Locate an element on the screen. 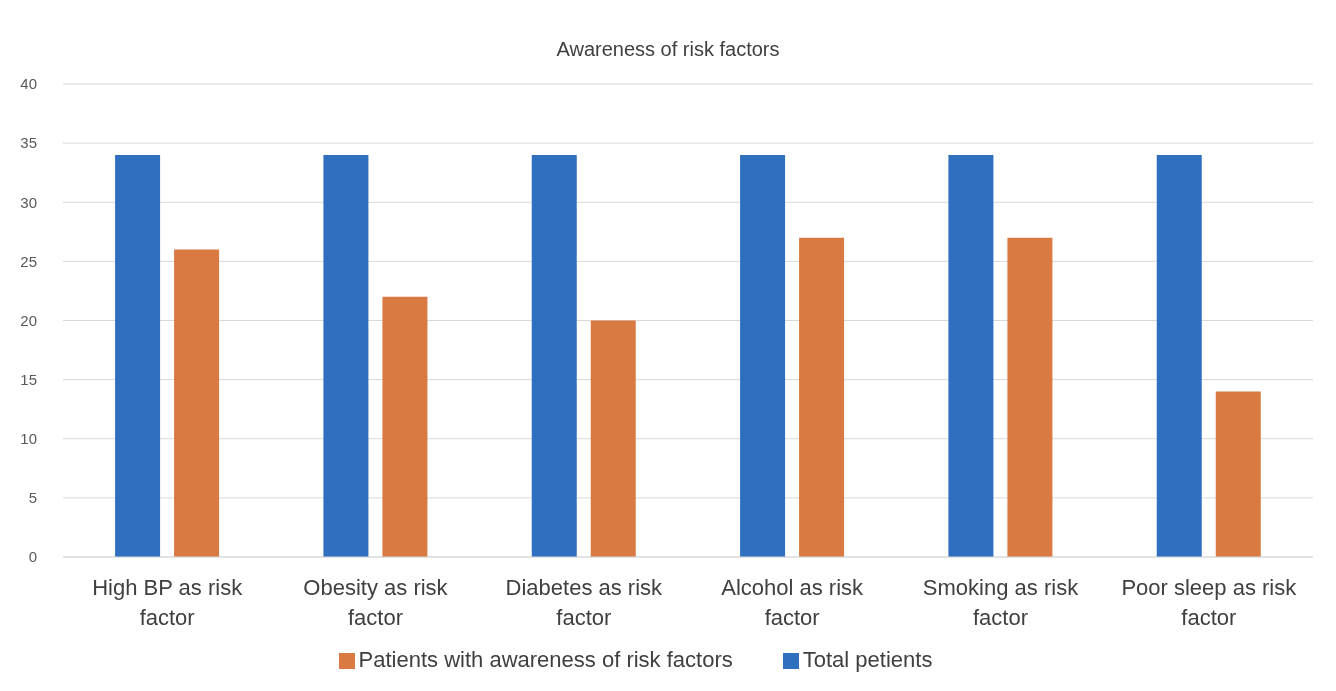 The image size is (1336, 691). y-tick-label: 5 is located at coordinates (32, 498).